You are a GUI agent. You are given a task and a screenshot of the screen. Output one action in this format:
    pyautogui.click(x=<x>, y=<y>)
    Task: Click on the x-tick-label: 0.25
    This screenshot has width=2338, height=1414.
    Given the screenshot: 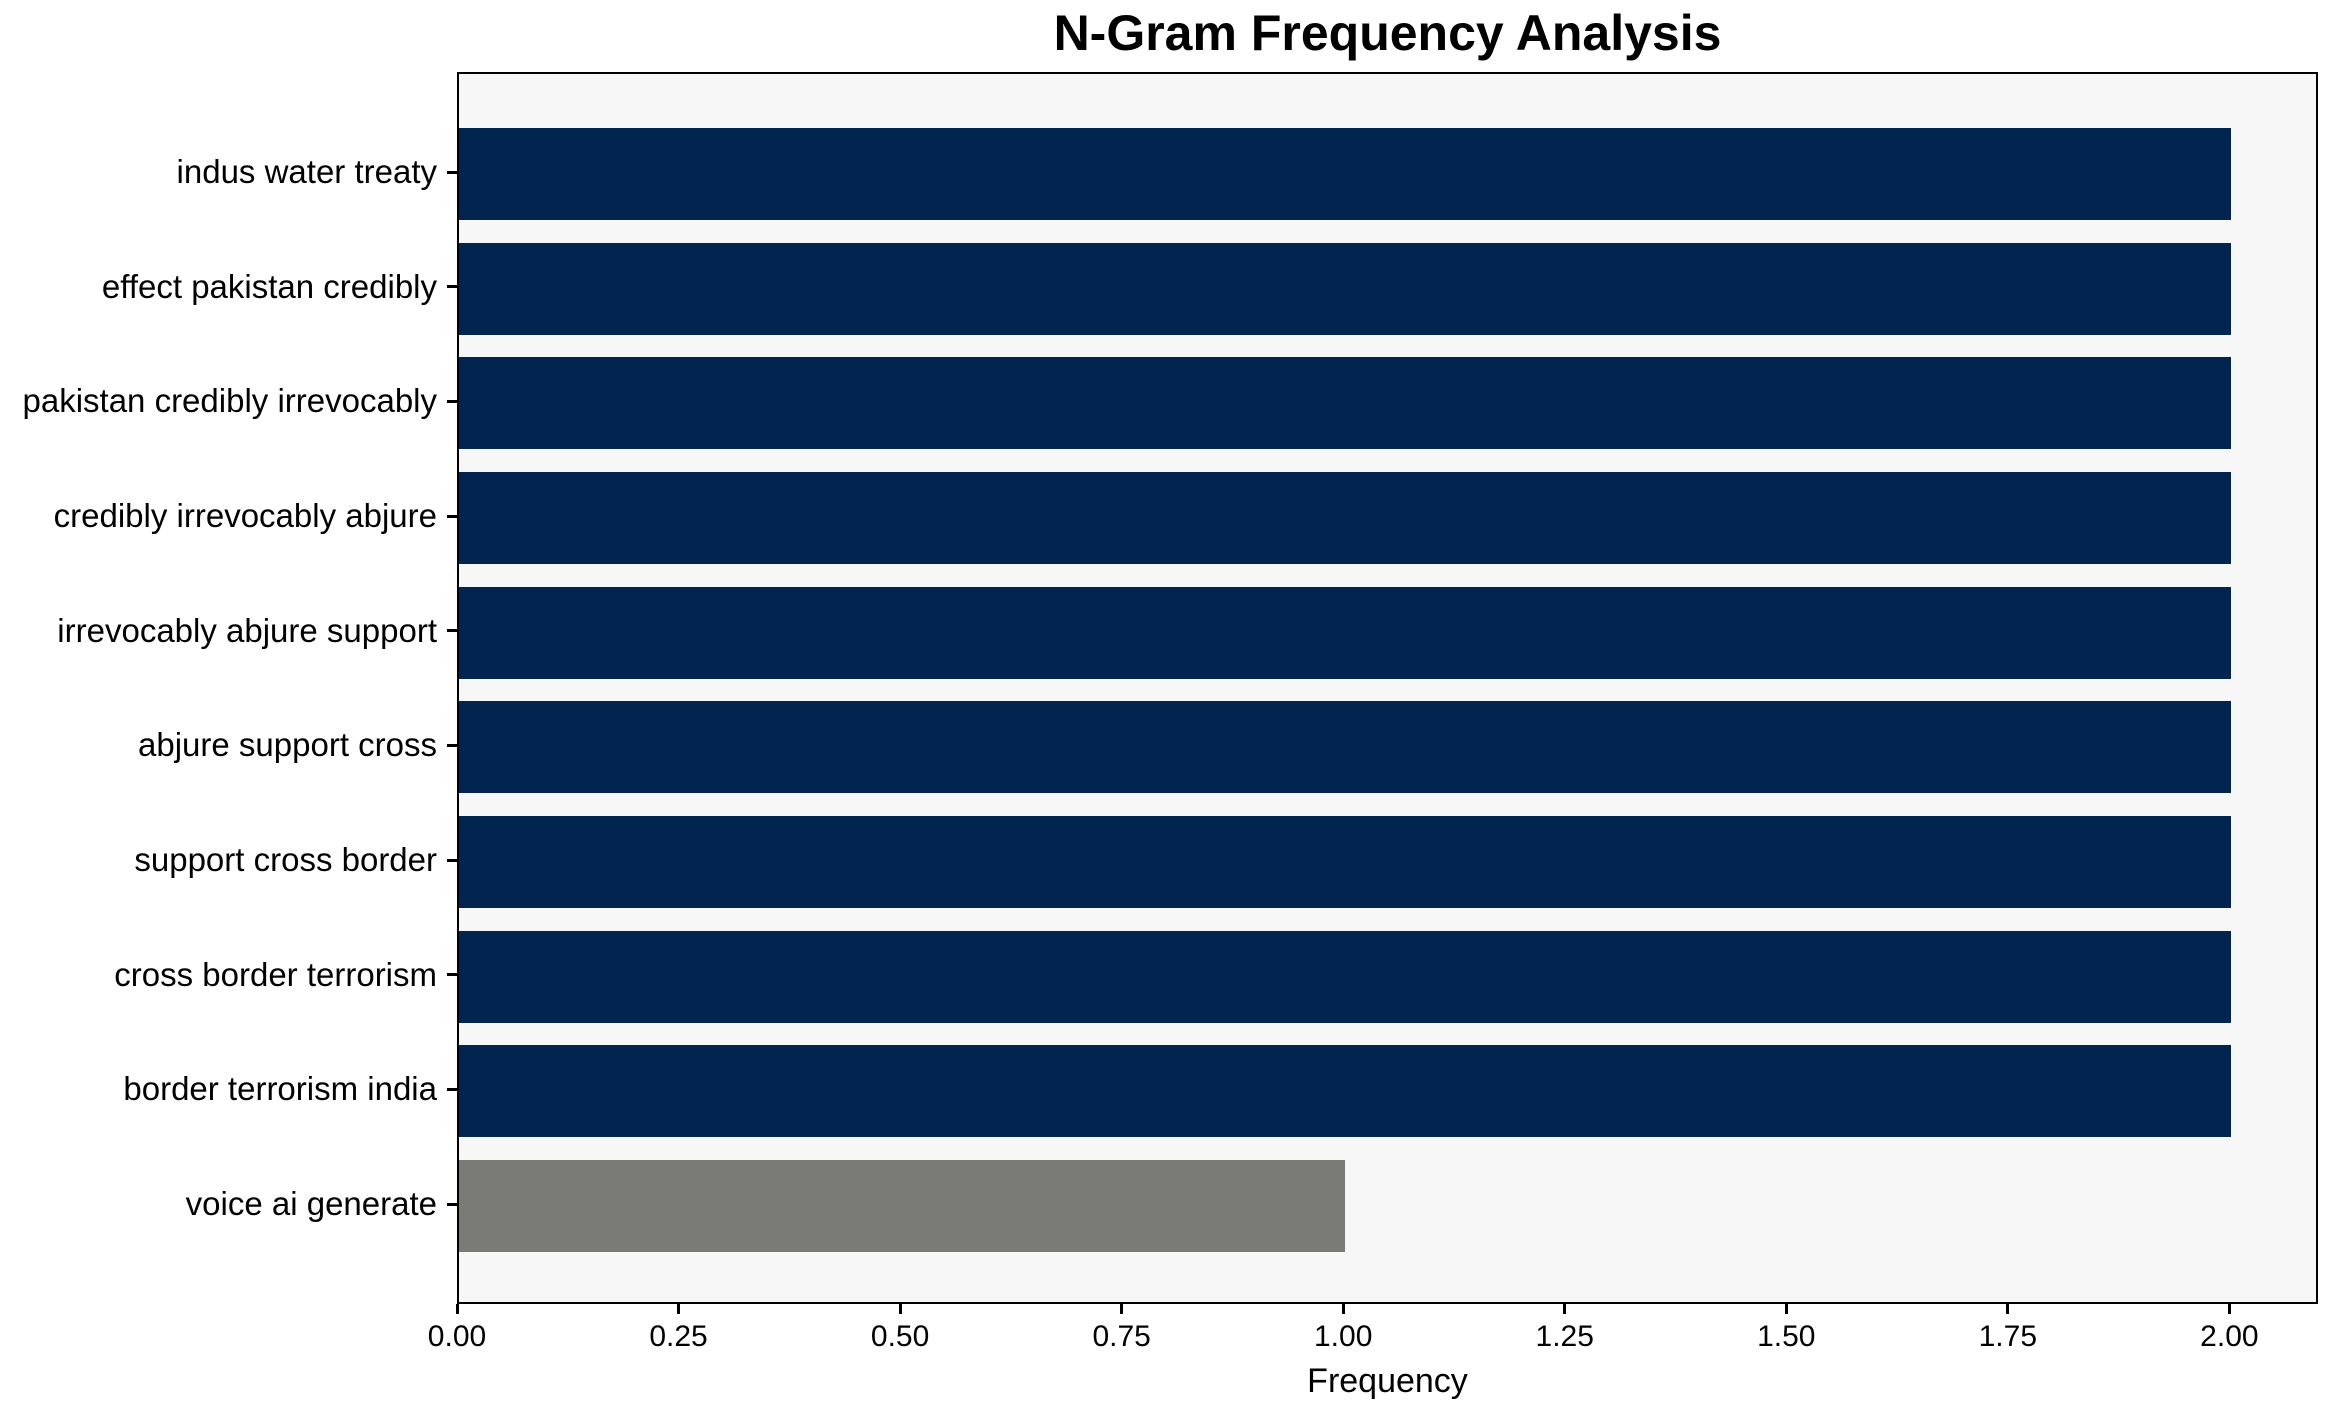 What is the action you would take?
    pyautogui.click(x=678, y=1336)
    